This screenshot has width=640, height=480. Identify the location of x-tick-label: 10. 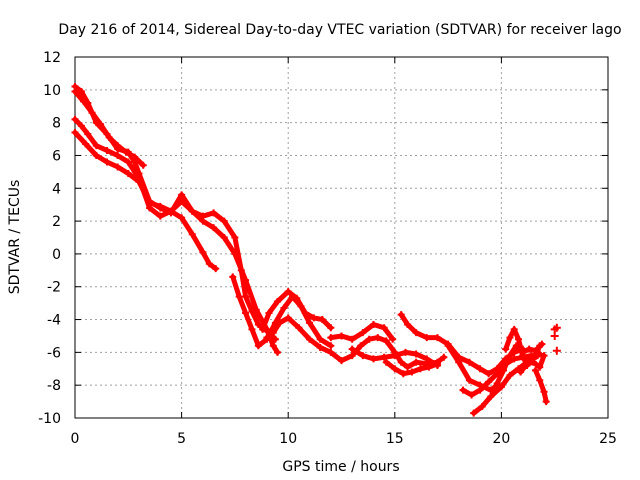
(288, 439).